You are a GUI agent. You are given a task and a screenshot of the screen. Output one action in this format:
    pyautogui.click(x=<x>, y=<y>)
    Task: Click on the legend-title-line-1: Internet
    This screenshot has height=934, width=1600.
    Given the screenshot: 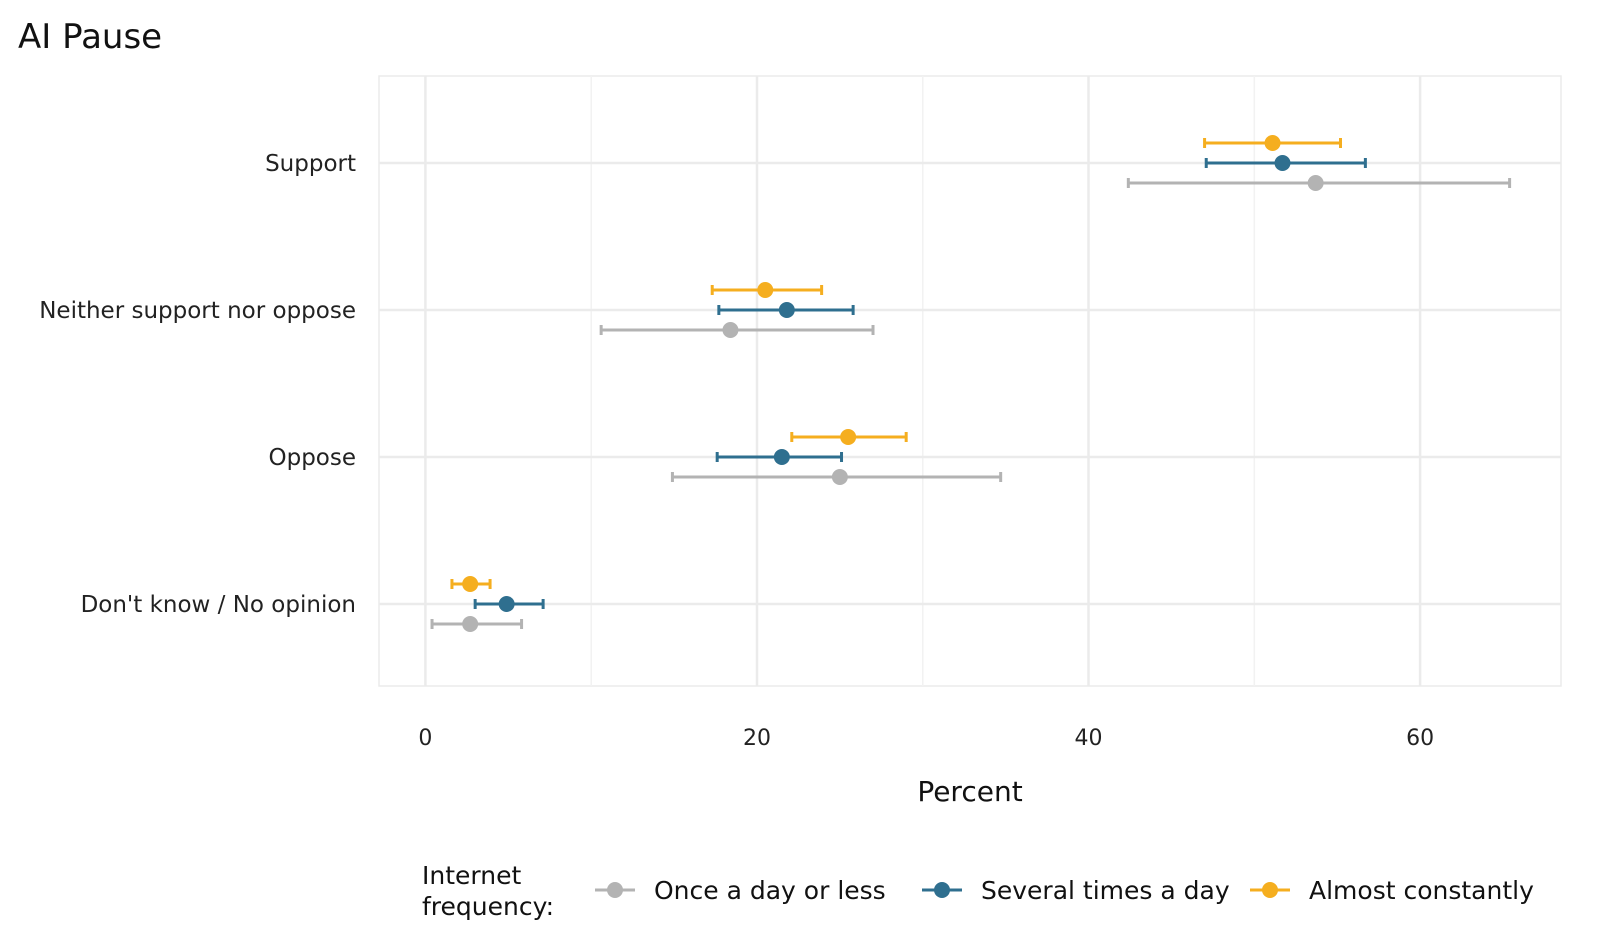 What is the action you would take?
    pyautogui.click(x=471, y=875)
    